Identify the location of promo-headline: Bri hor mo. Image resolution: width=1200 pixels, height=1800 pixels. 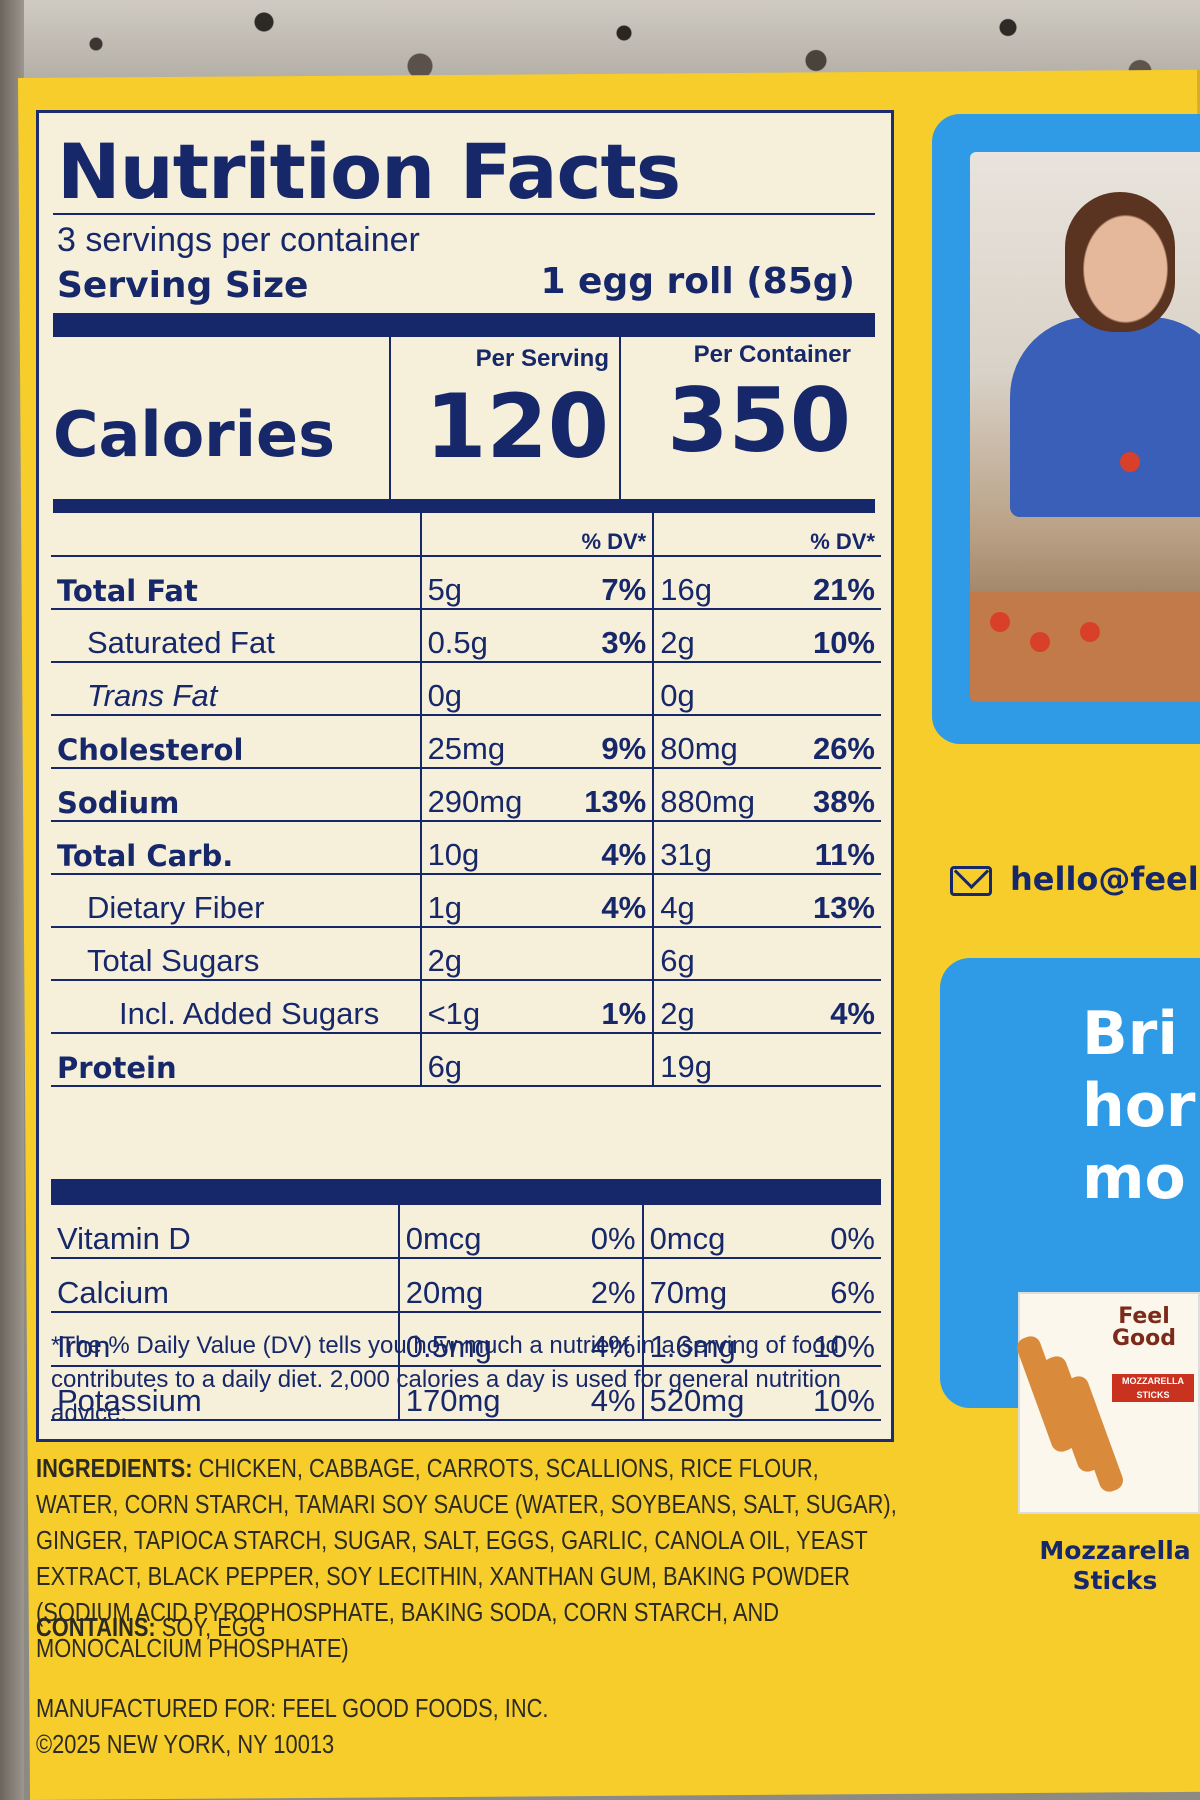
(1139, 1106).